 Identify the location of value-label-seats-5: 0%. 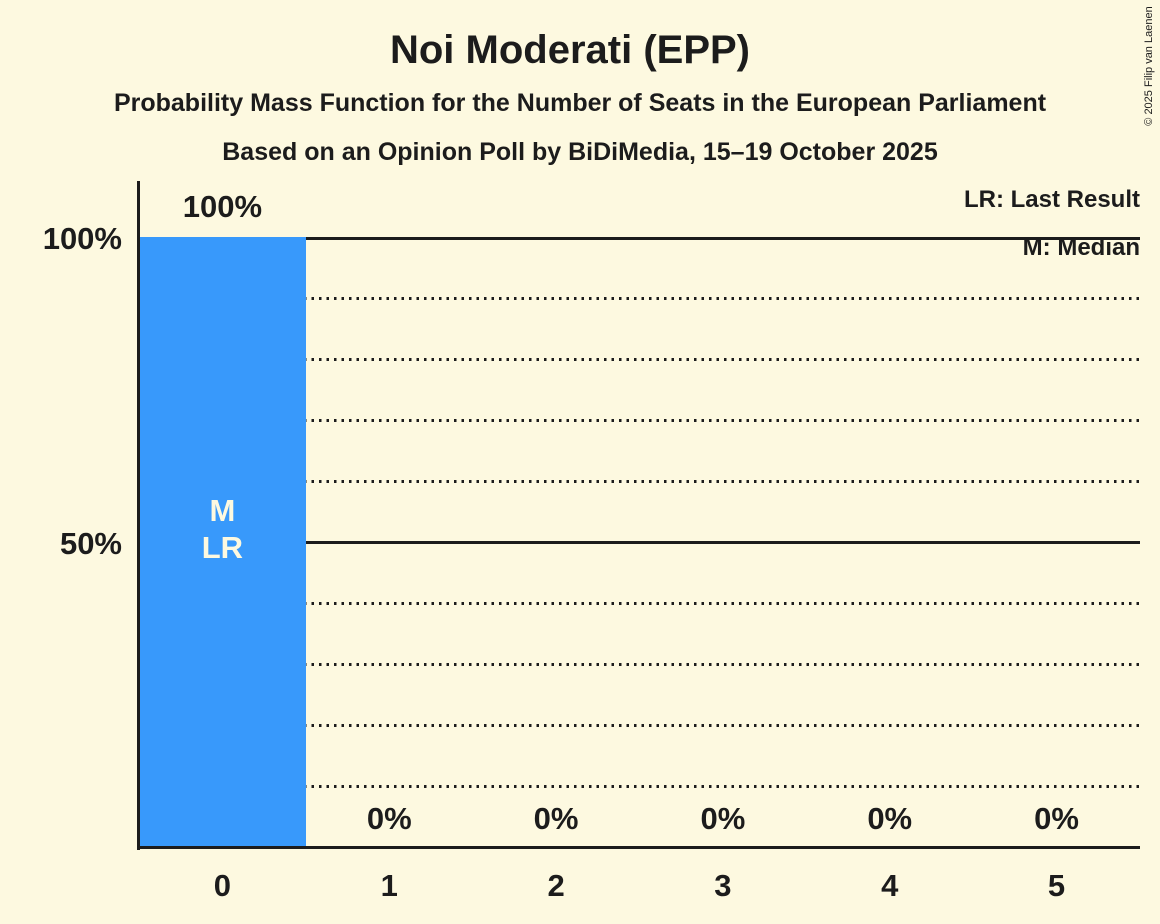
(1056, 818).